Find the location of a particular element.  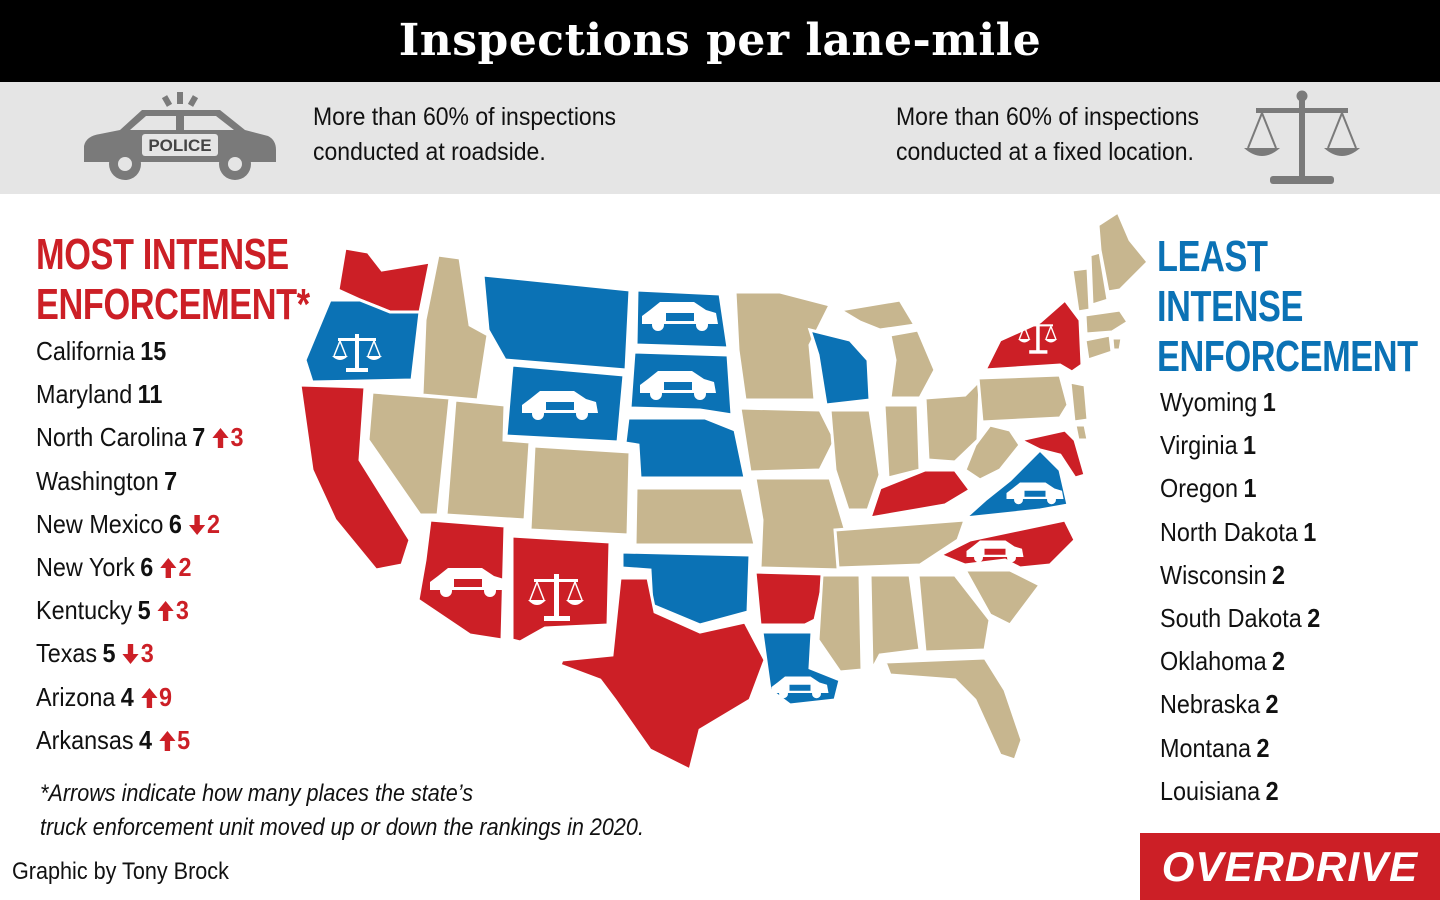

state-name: California is located at coordinates (85, 351).